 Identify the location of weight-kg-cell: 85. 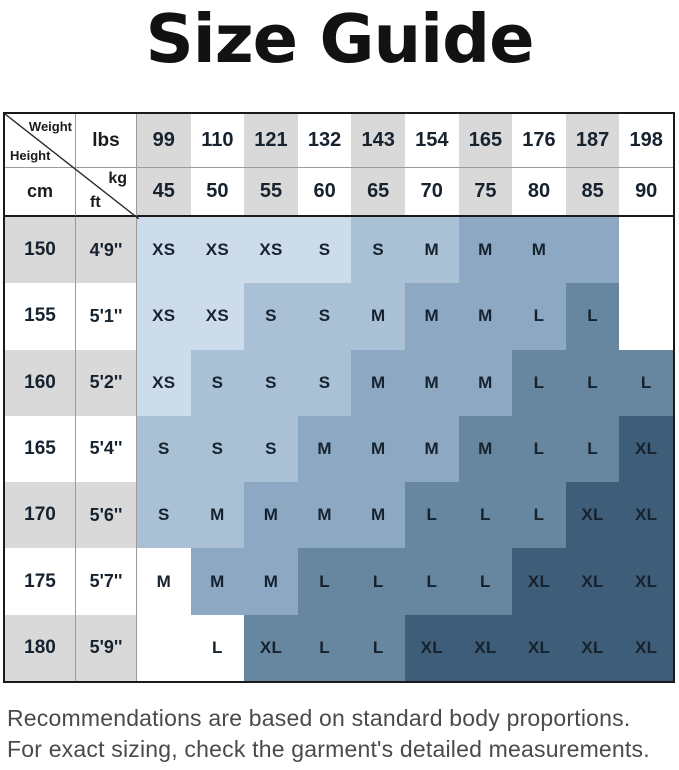
(592, 192).